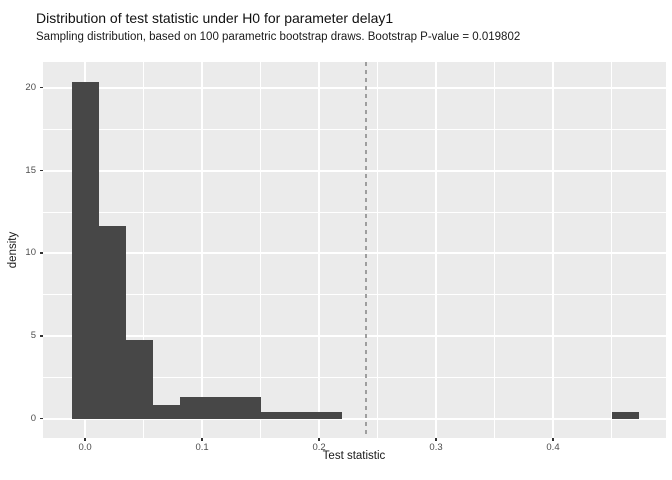 This screenshot has height=480, width=672. I want to click on y-tick-label: 20, so click(30, 87).